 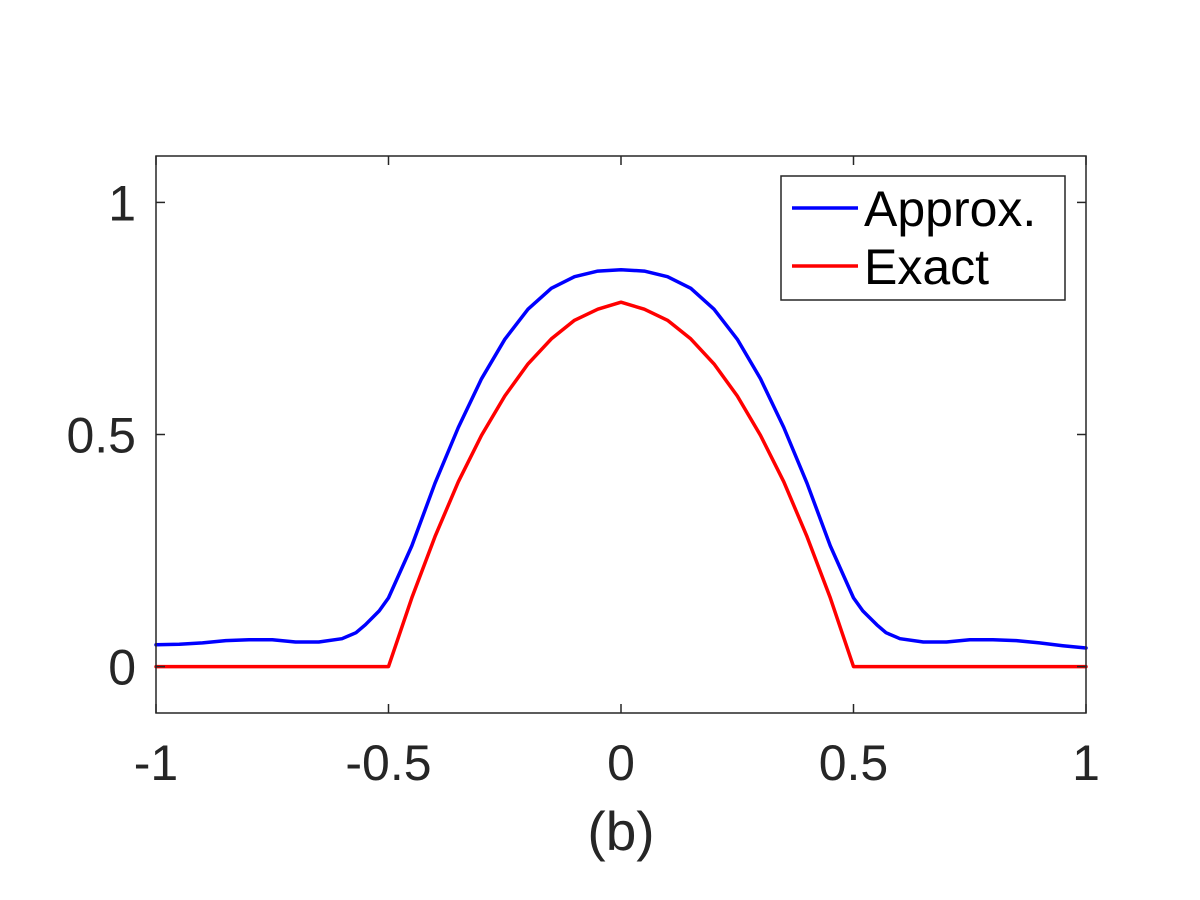 What do you see at coordinates (620, 831) in the screenshot?
I see `x-axis-label: (b)` at bounding box center [620, 831].